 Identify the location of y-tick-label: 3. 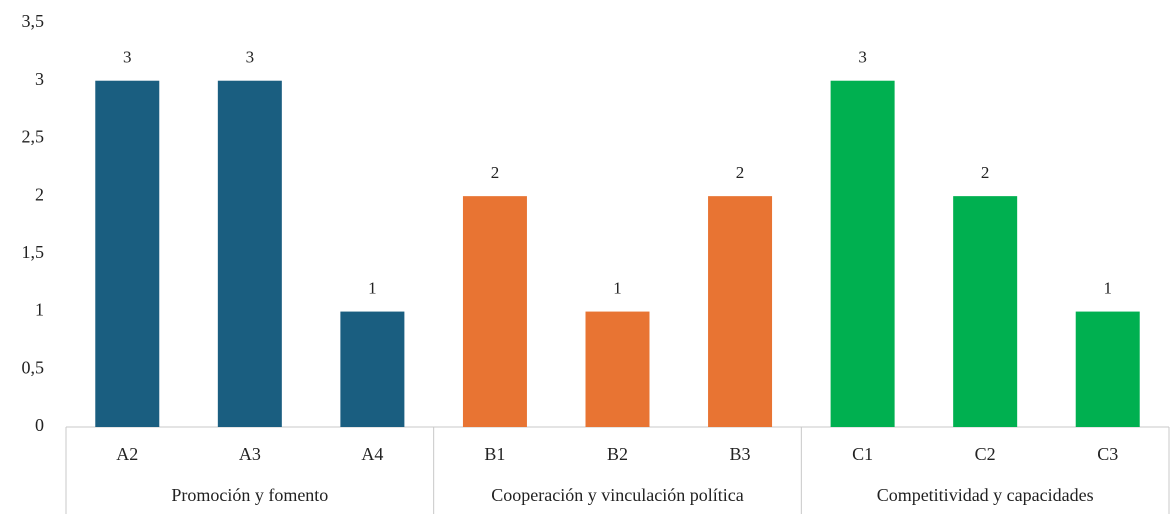
(39, 79).